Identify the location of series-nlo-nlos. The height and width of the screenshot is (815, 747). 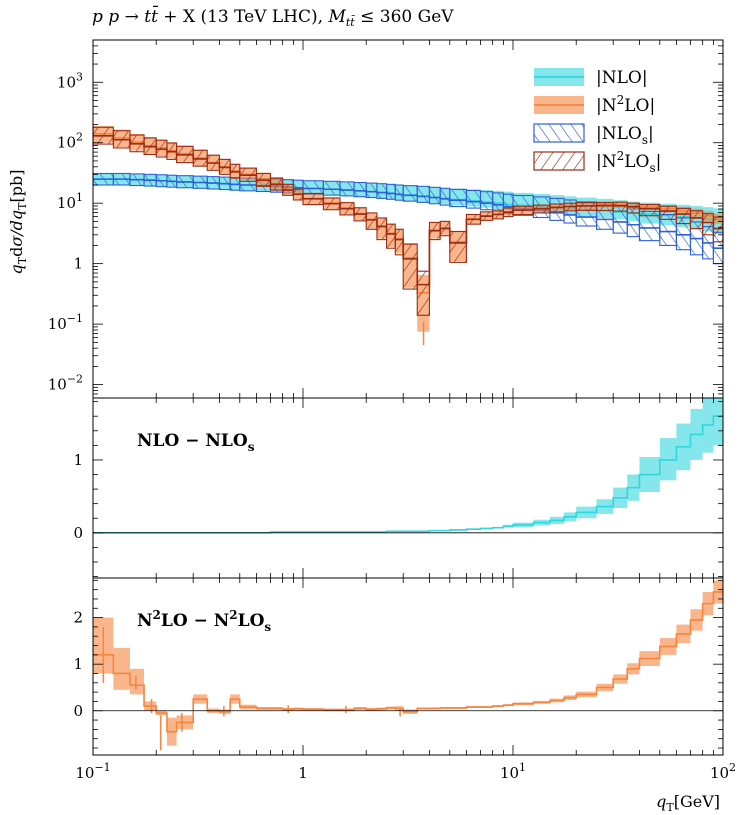
(408, 466).